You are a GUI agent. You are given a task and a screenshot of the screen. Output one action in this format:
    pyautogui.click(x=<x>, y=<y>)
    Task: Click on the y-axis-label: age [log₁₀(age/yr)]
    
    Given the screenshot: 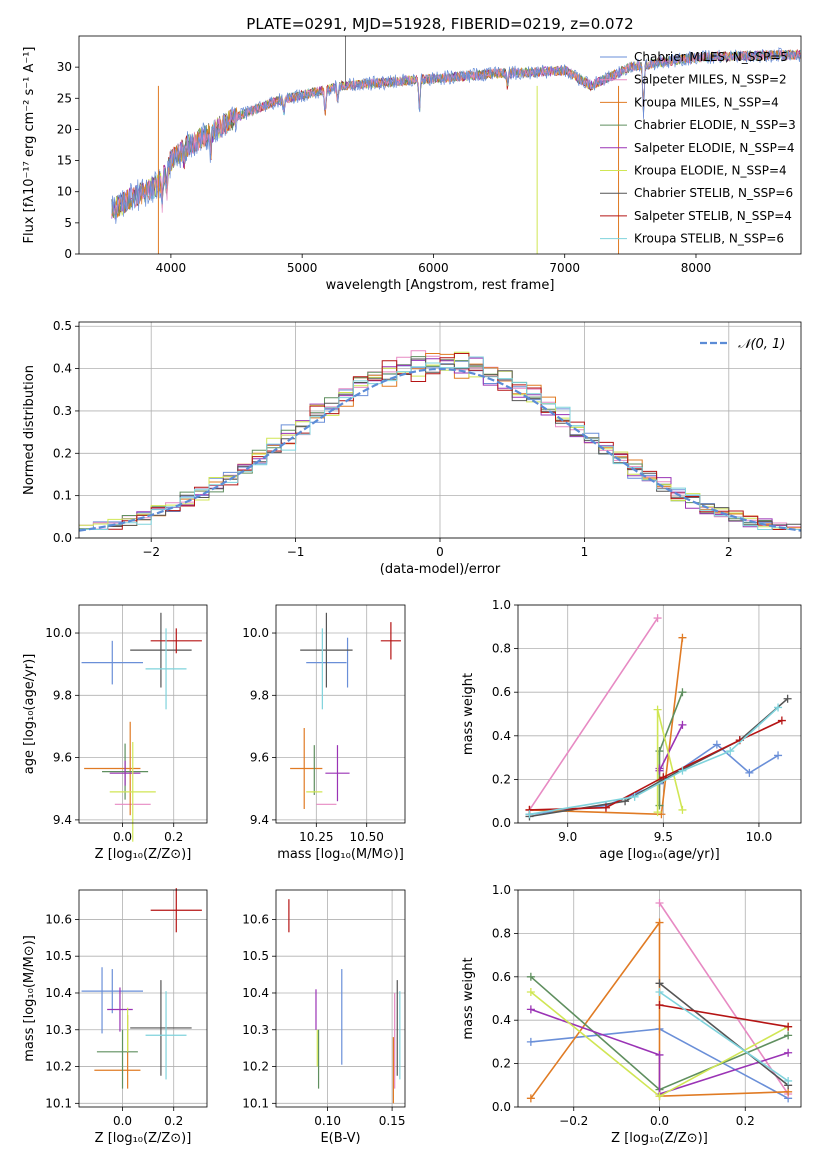 What is the action you would take?
    pyautogui.click(x=29, y=714)
    